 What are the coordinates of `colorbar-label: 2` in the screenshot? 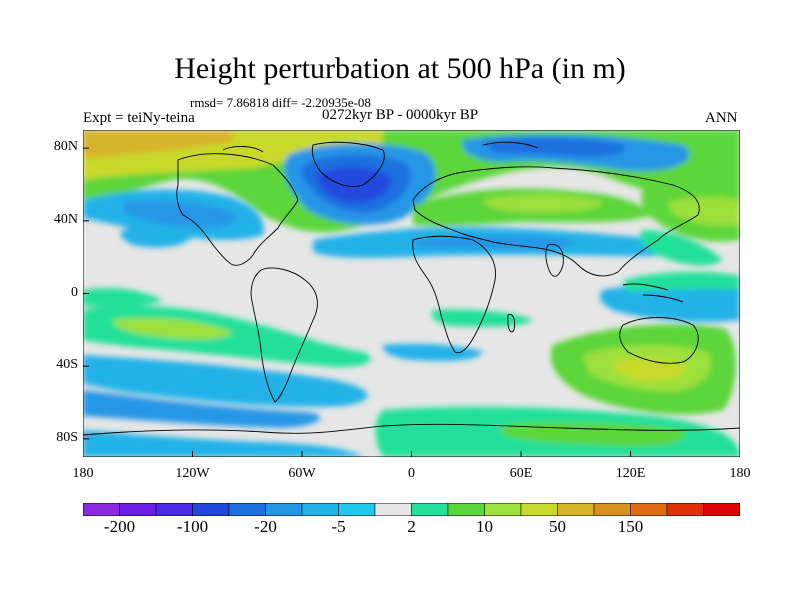 It's located at (411, 526).